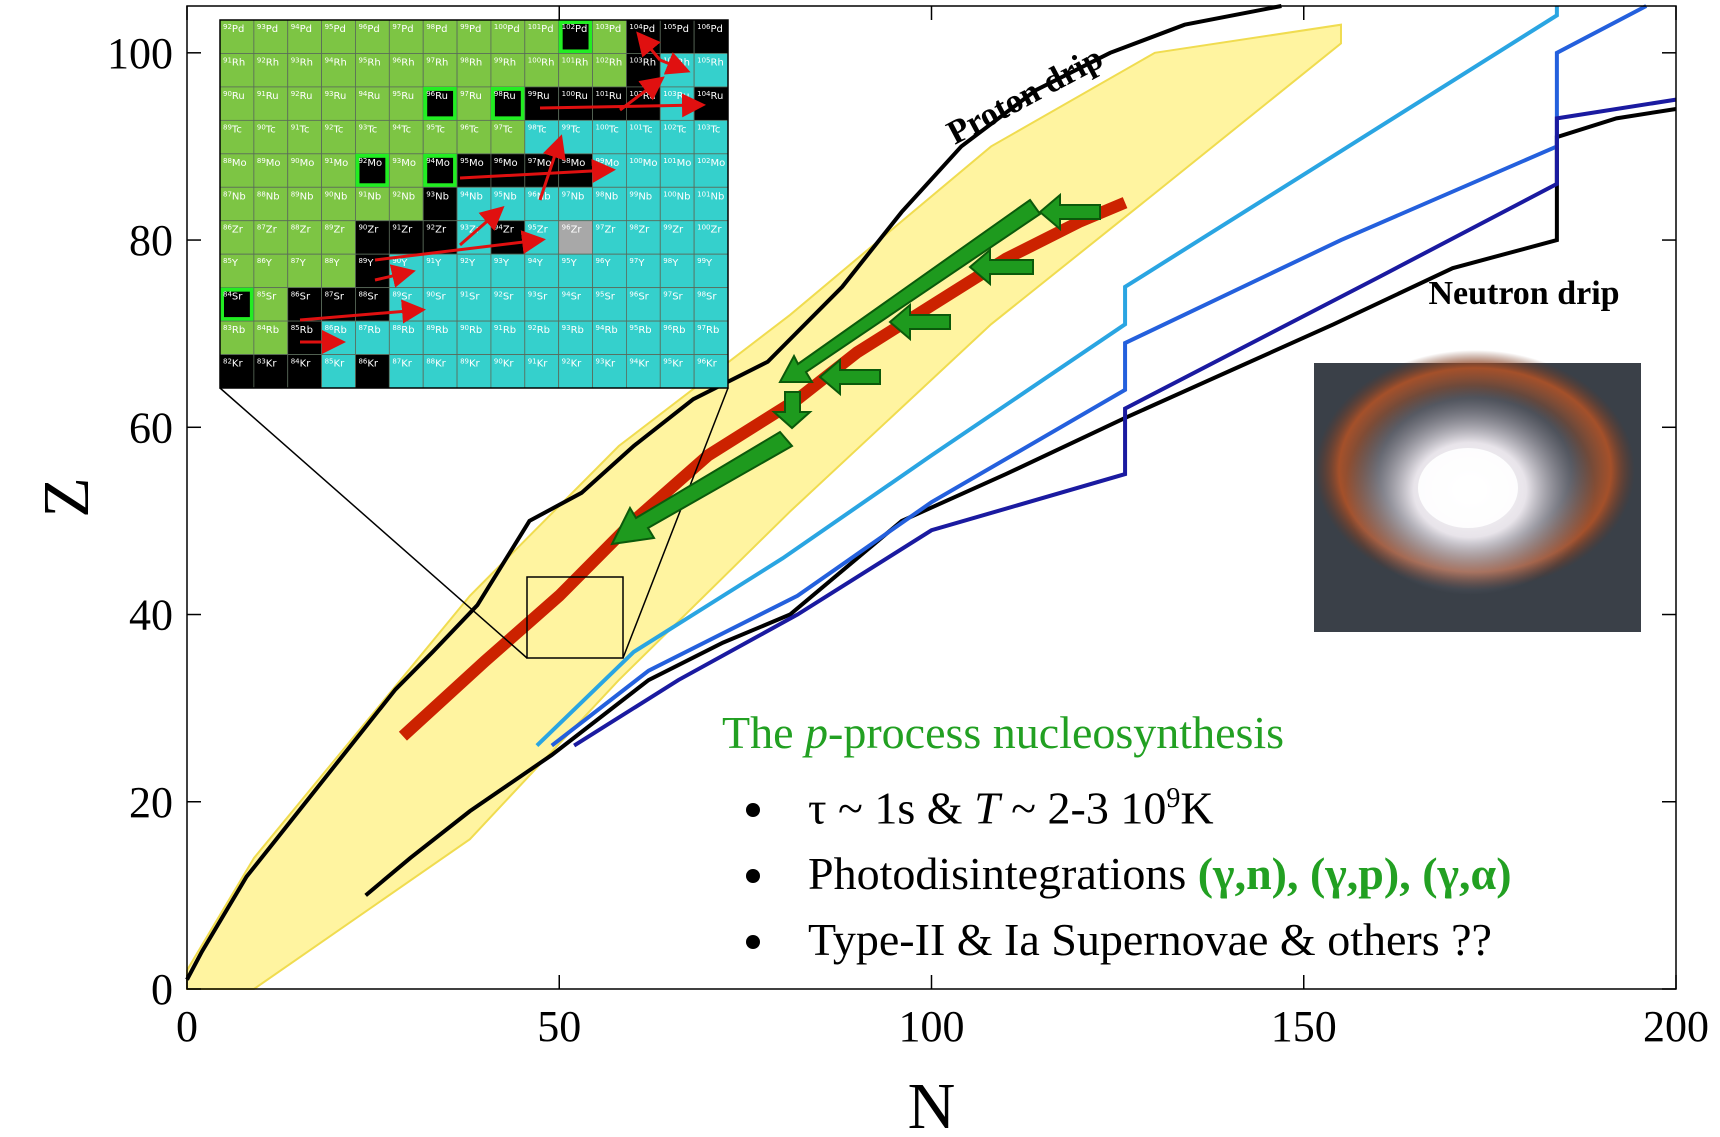 The height and width of the screenshot is (1137, 1720). What do you see at coordinates (613, 129) in the screenshot?
I see `element-symbol: Tc` at bounding box center [613, 129].